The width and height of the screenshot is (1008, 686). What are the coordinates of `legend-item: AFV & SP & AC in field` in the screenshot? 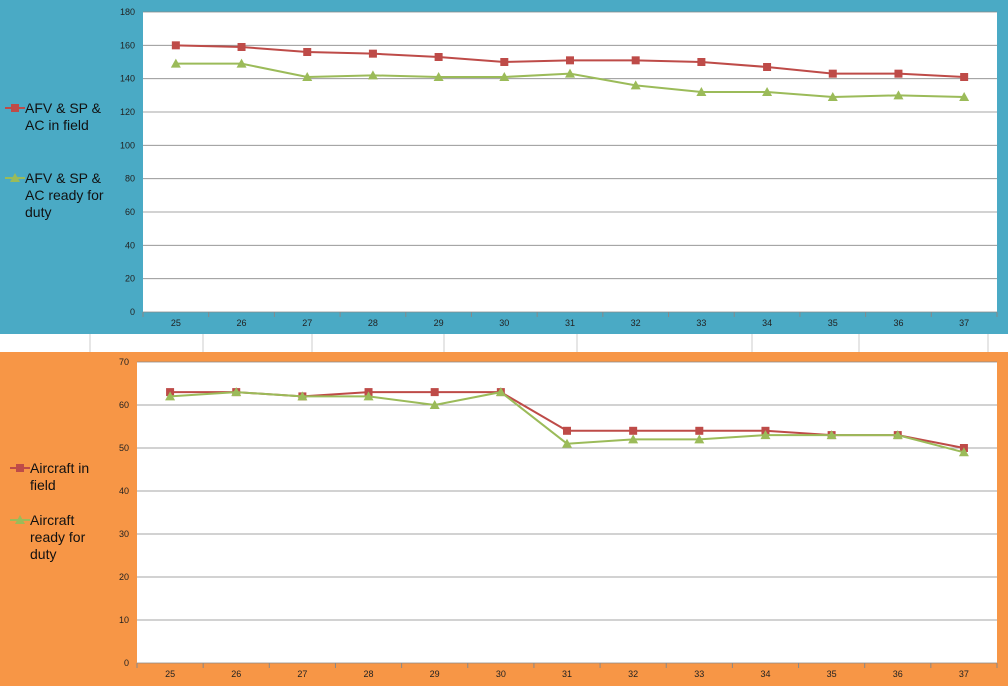 It's located at (60, 117).